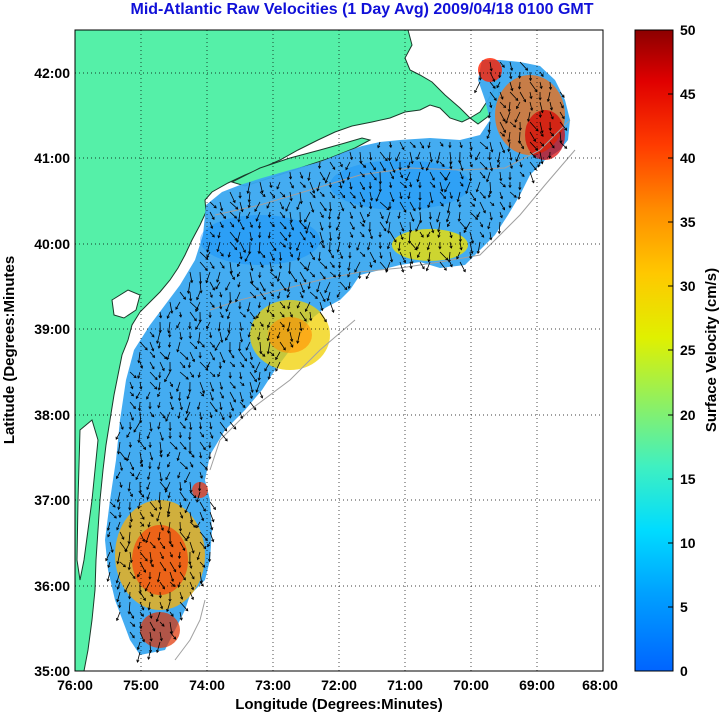 Image resolution: width=724 pixels, height=714 pixels. I want to click on colorbar-tick: 40, so click(688, 158).